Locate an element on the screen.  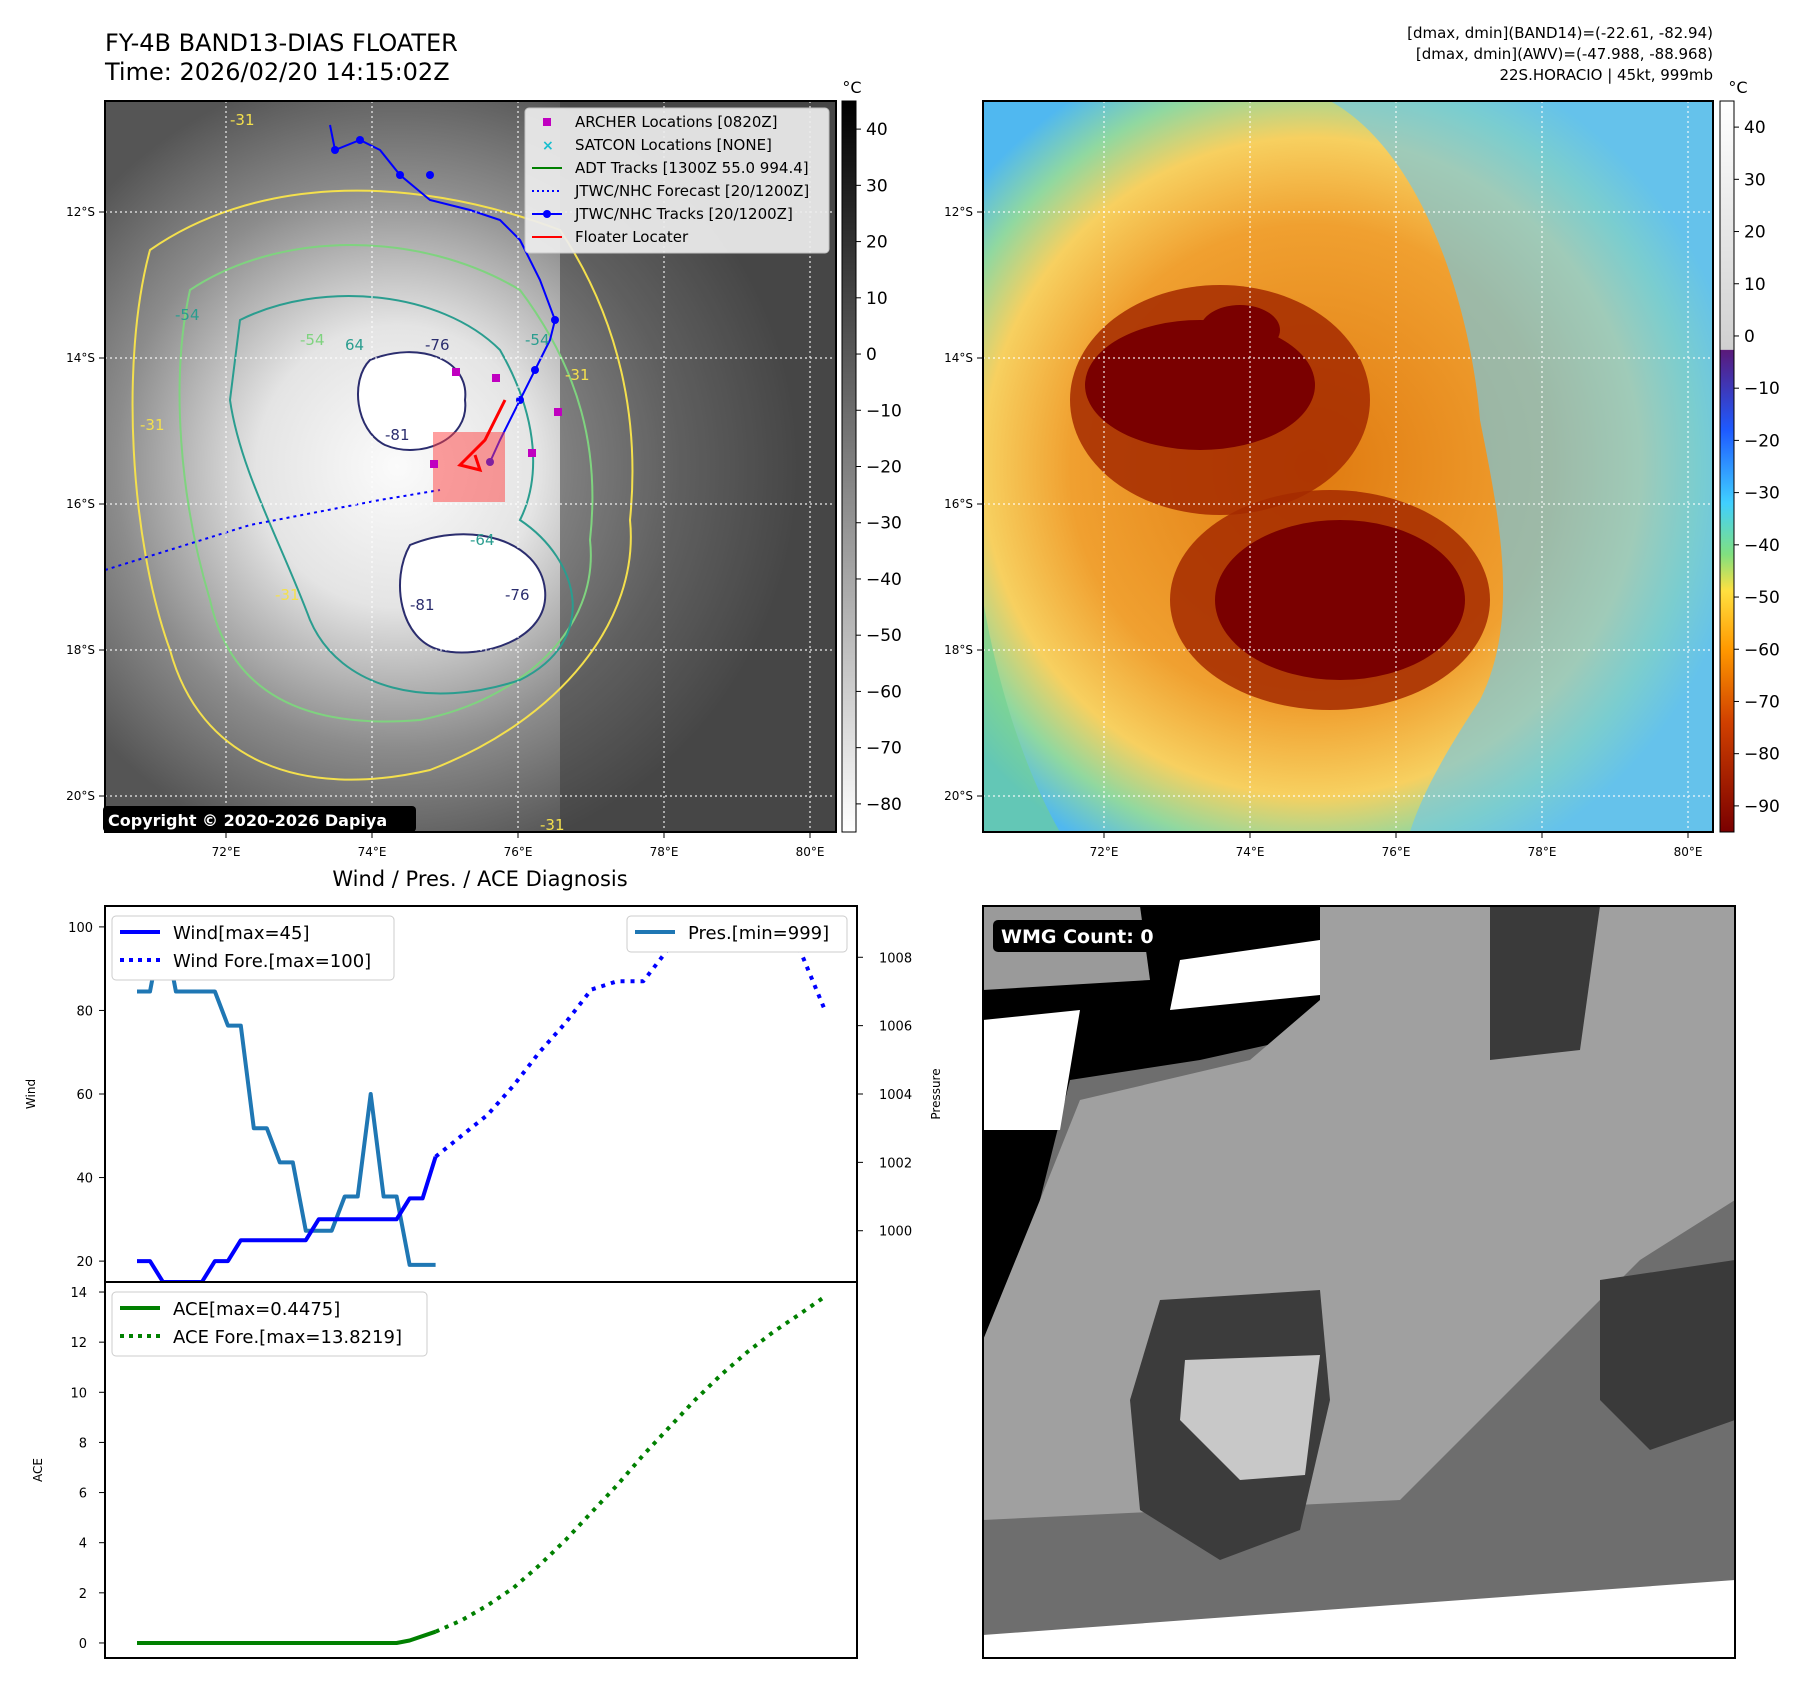
awv-core-spot is located at coordinates (1240, 330).